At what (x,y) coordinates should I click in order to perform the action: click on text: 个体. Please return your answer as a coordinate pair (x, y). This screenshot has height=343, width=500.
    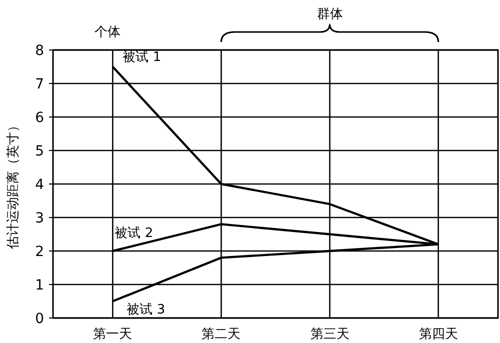
    Looking at the image, I should click on (107, 32).